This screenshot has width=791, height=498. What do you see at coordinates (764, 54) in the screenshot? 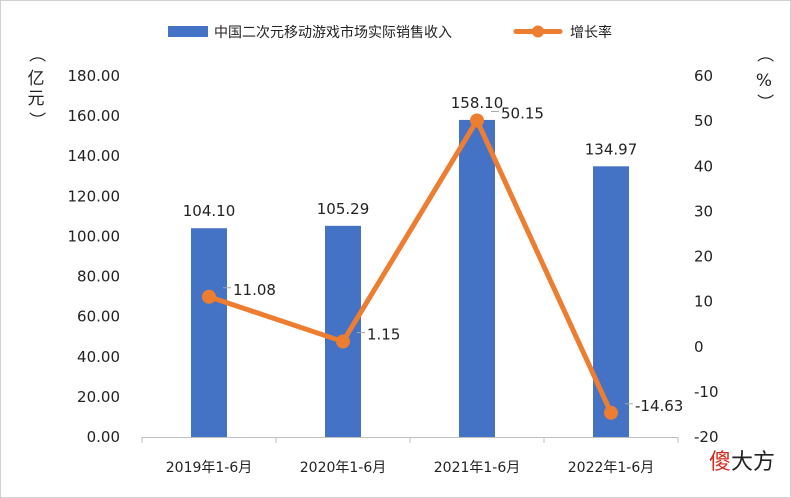
I see `right-unit-char: （` at bounding box center [764, 54].